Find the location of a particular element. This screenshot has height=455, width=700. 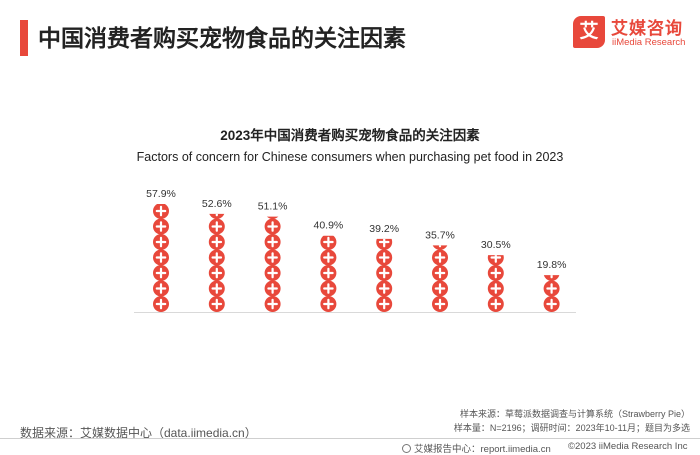

title-accent-bar is located at coordinates (24, 38).